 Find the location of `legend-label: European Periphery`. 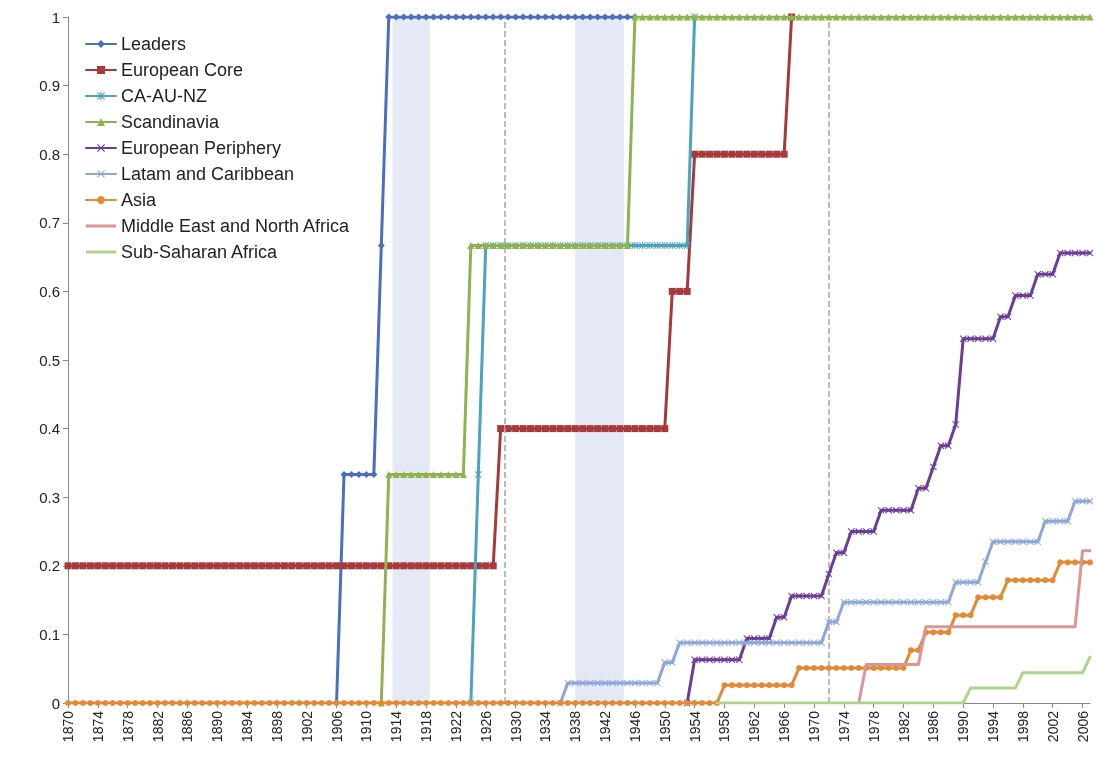

legend-label: European Periphery is located at coordinates (201, 148).